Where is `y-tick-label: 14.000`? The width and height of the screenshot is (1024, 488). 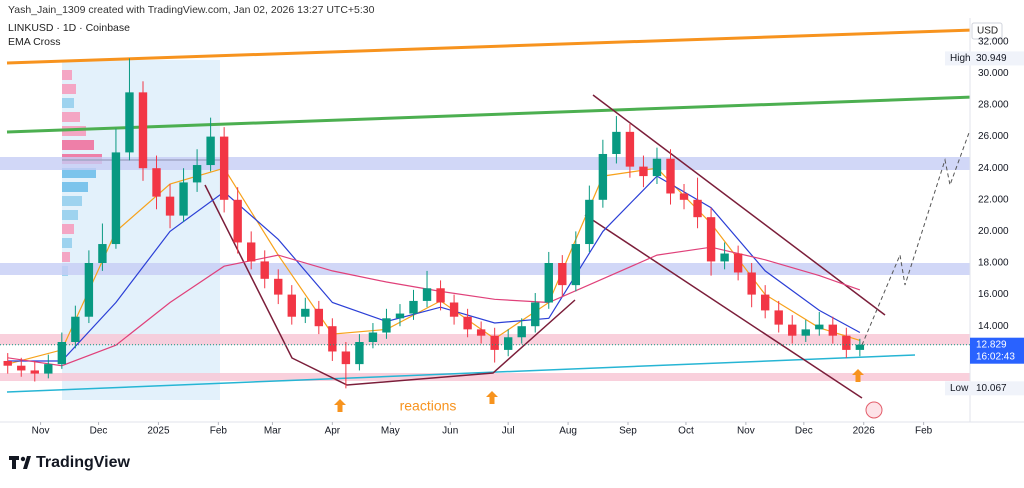
y-tick-label: 14.000 is located at coordinates (993, 326).